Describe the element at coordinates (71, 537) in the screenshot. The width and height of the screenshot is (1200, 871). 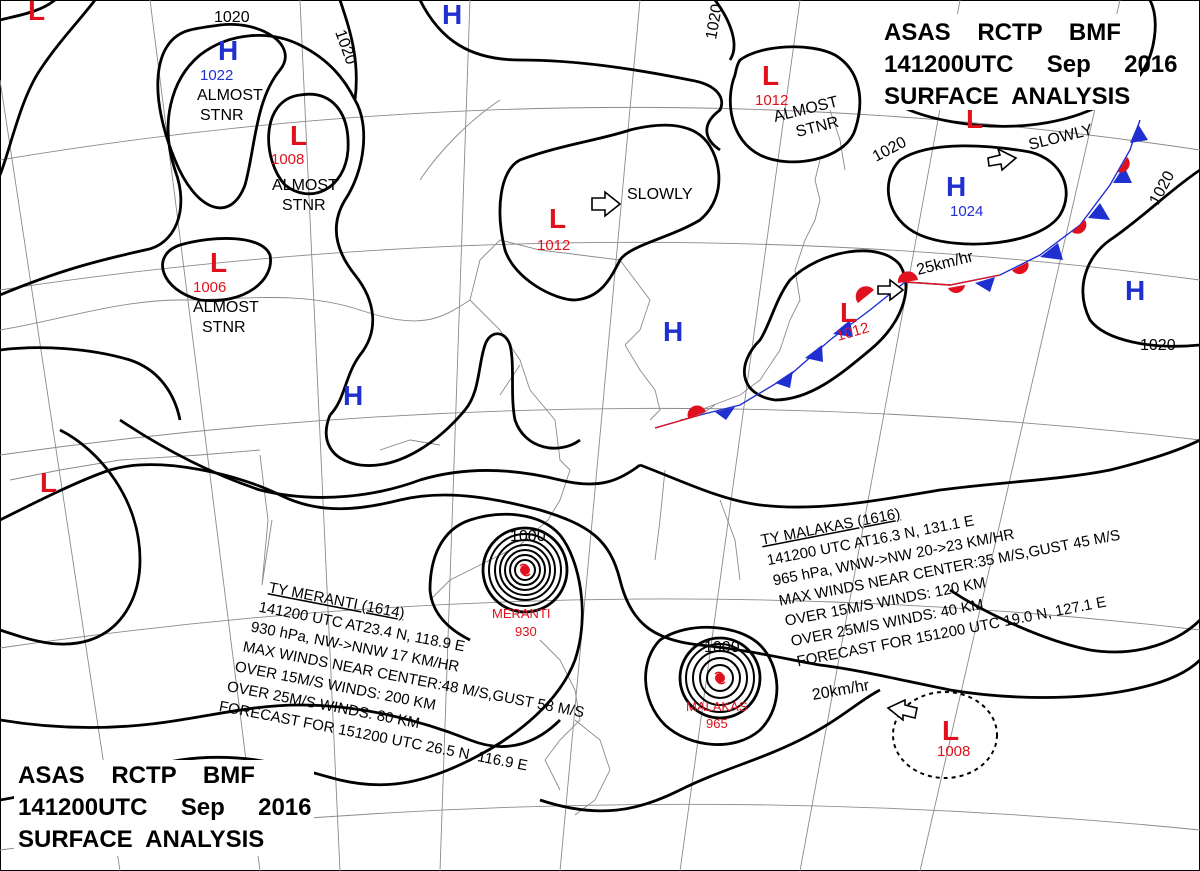
I see `isobar-sw` at that location.